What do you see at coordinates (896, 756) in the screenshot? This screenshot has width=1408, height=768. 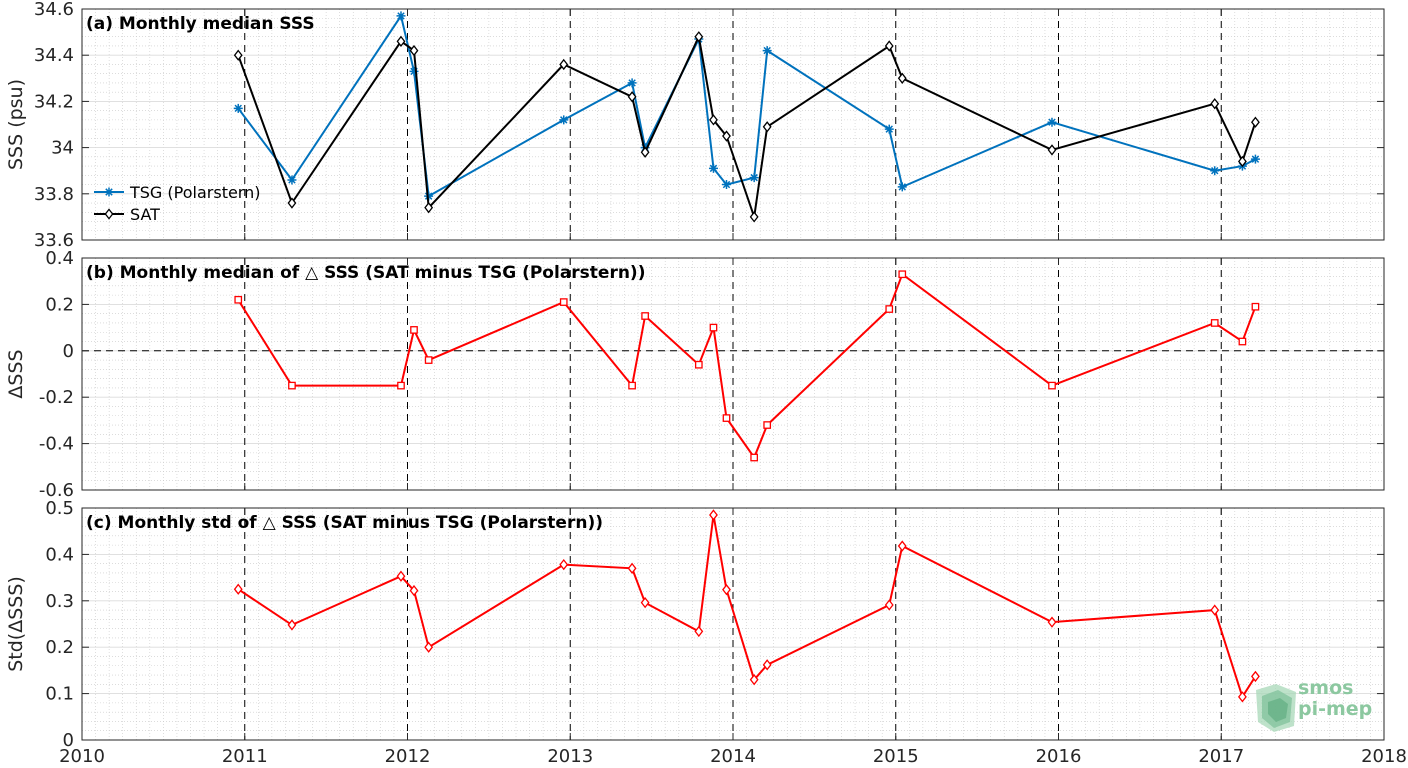 I see `x-tick-label: 2015` at bounding box center [896, 756].